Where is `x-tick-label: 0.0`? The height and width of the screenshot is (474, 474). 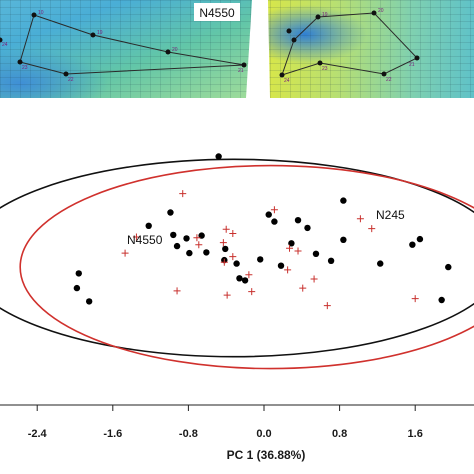 x-tick-label: 0.0 is located at coordinates (263, 434).